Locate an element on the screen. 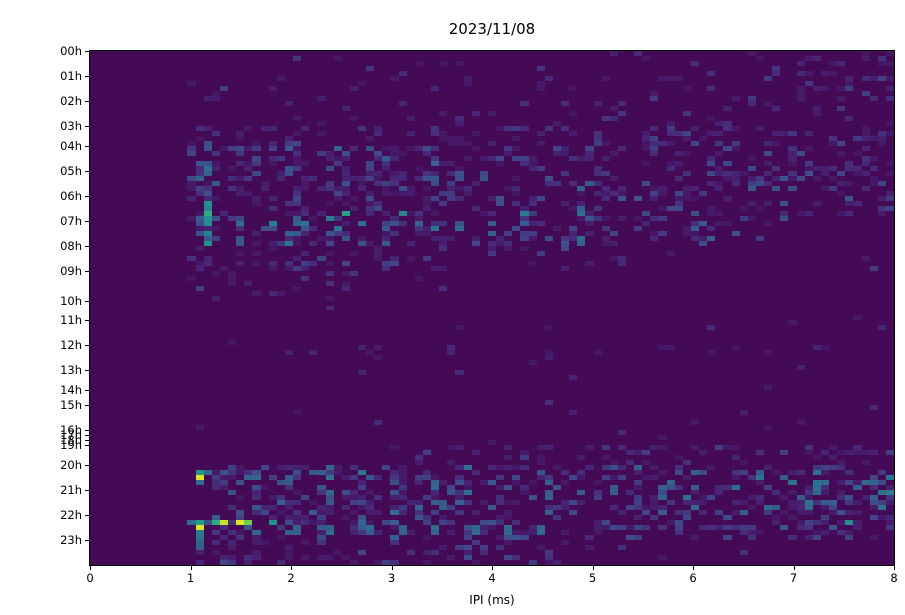 The image size is (905, 615). y-tick-label: 22h is located at coordinates (71, 515).